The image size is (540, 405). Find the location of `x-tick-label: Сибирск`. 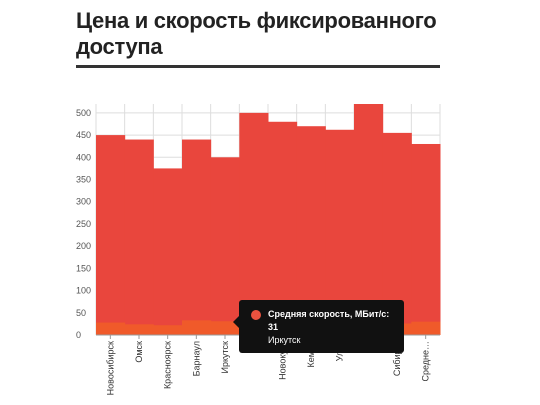

x-tick-label: Сибирск is located at coordinates (397, 358).